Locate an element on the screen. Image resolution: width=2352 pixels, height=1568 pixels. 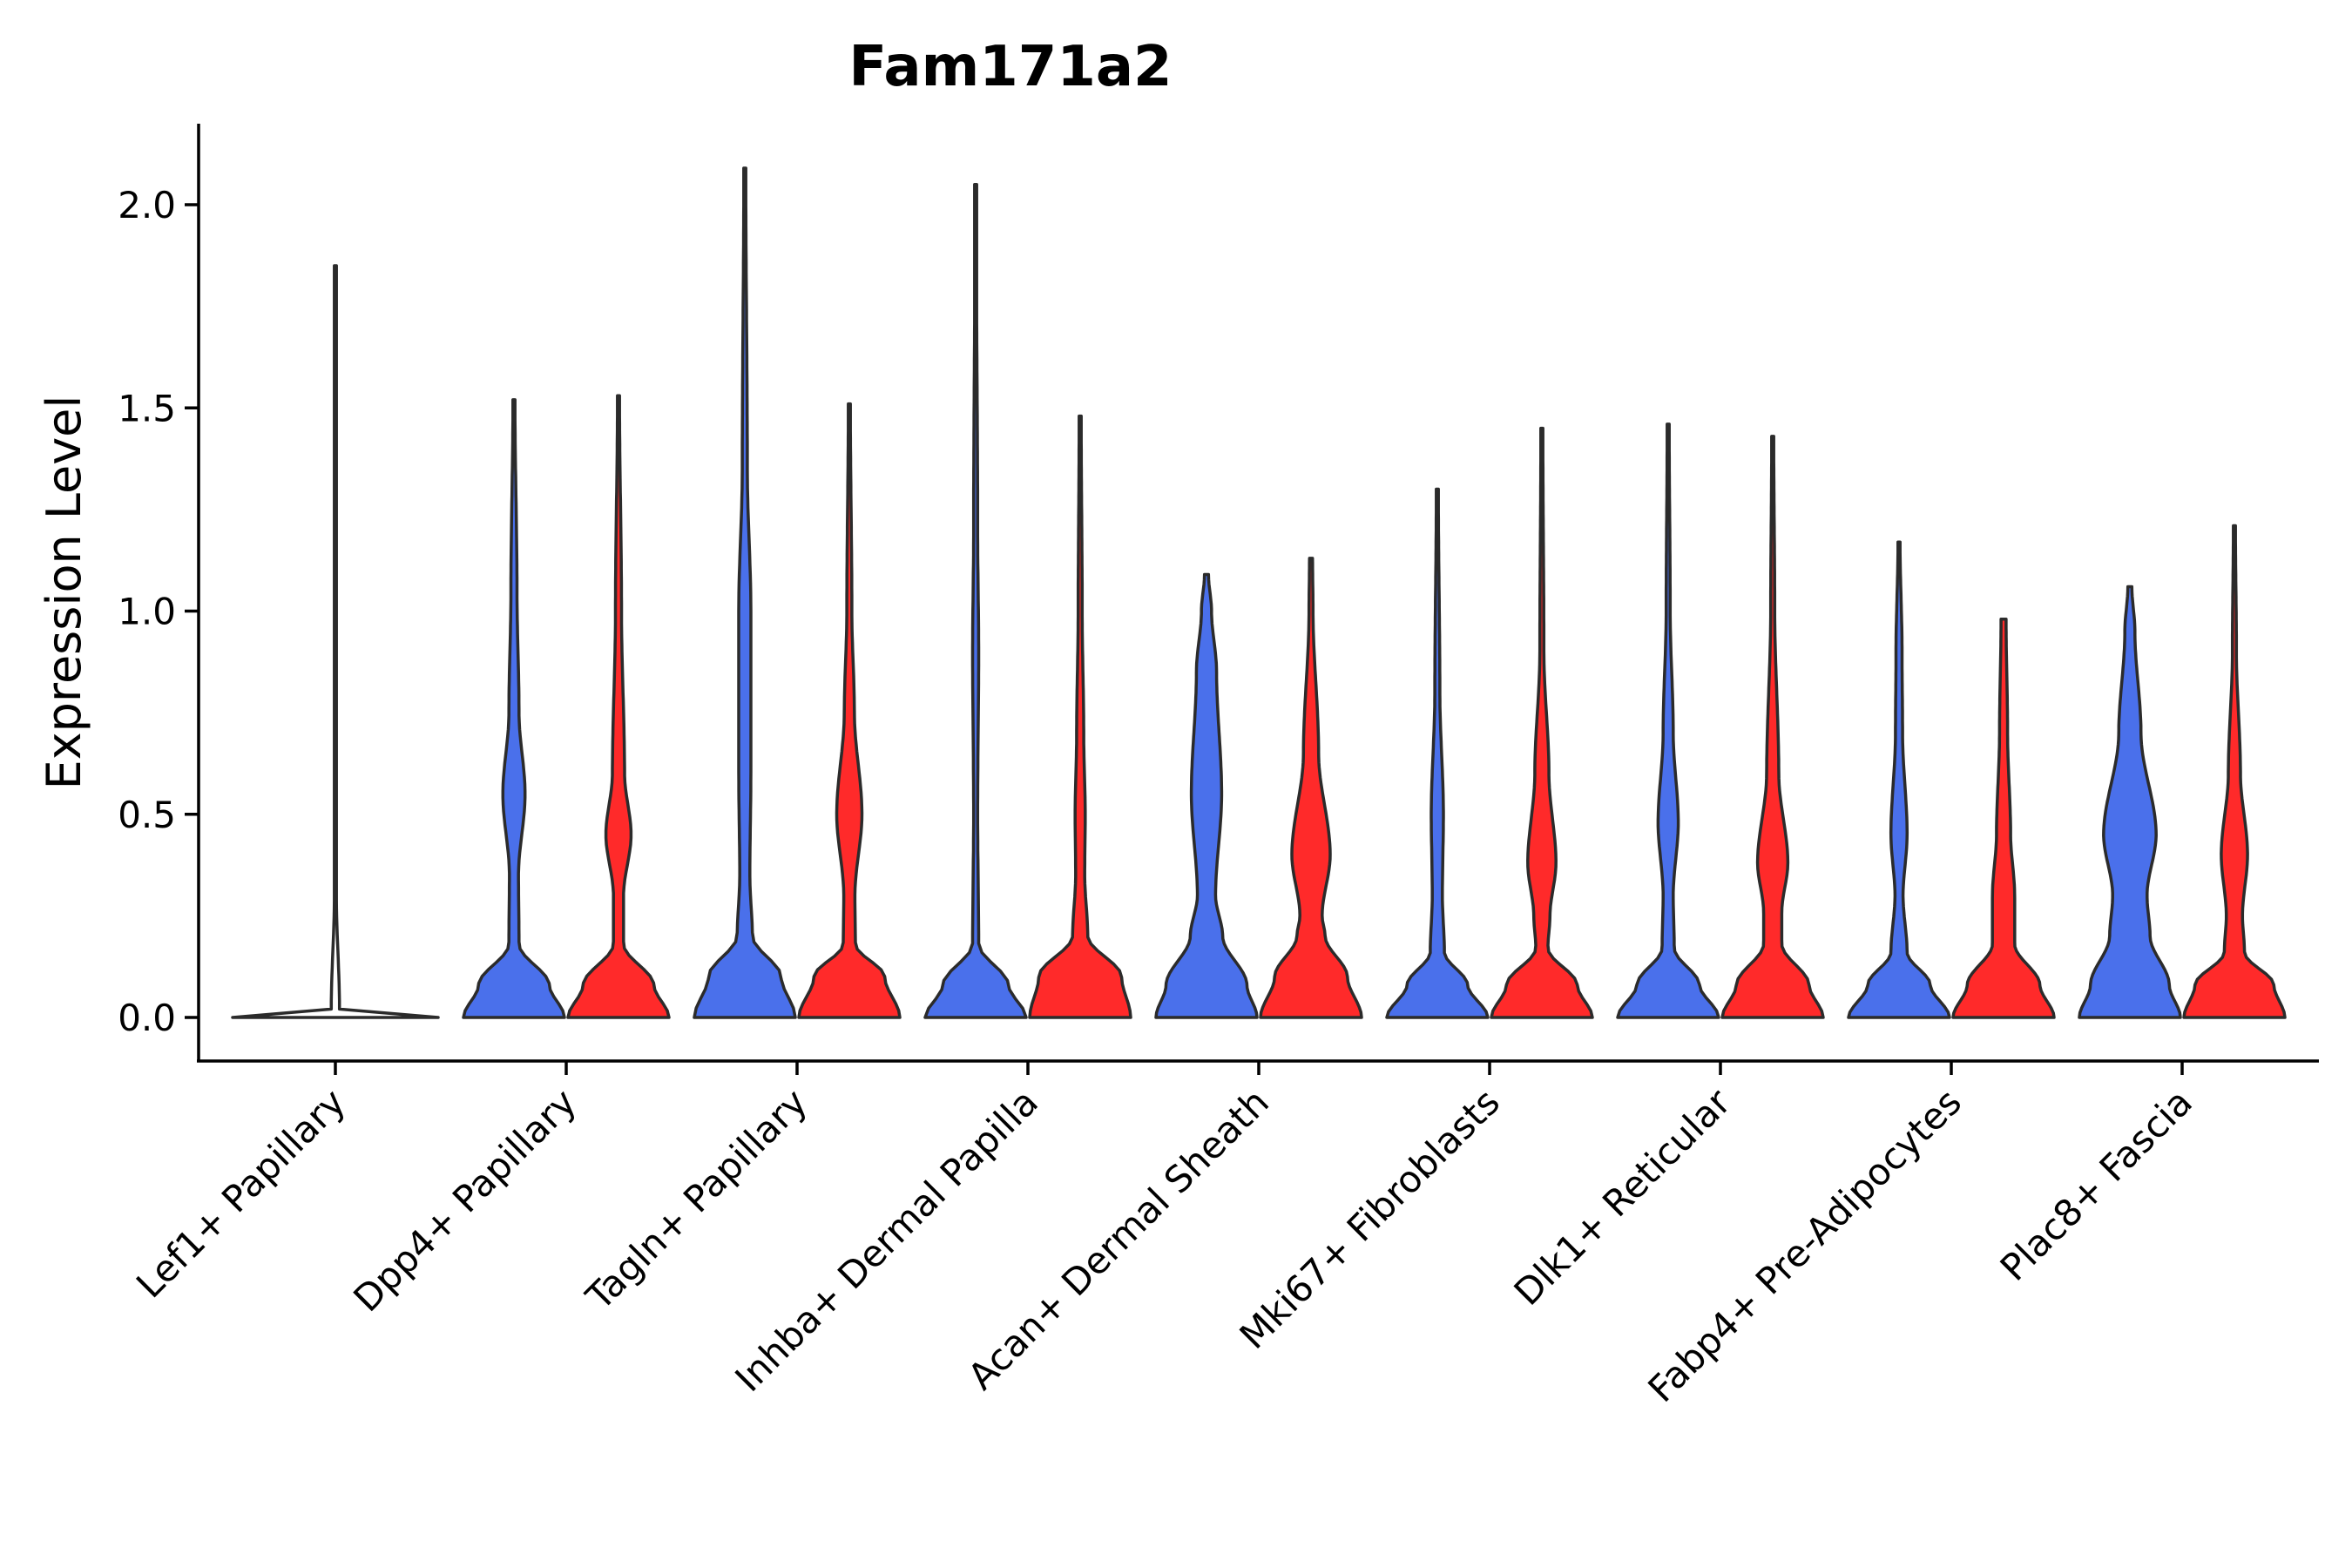
violin-mki67-fibroblasts-group2 is located at coordinates (1542, 722).